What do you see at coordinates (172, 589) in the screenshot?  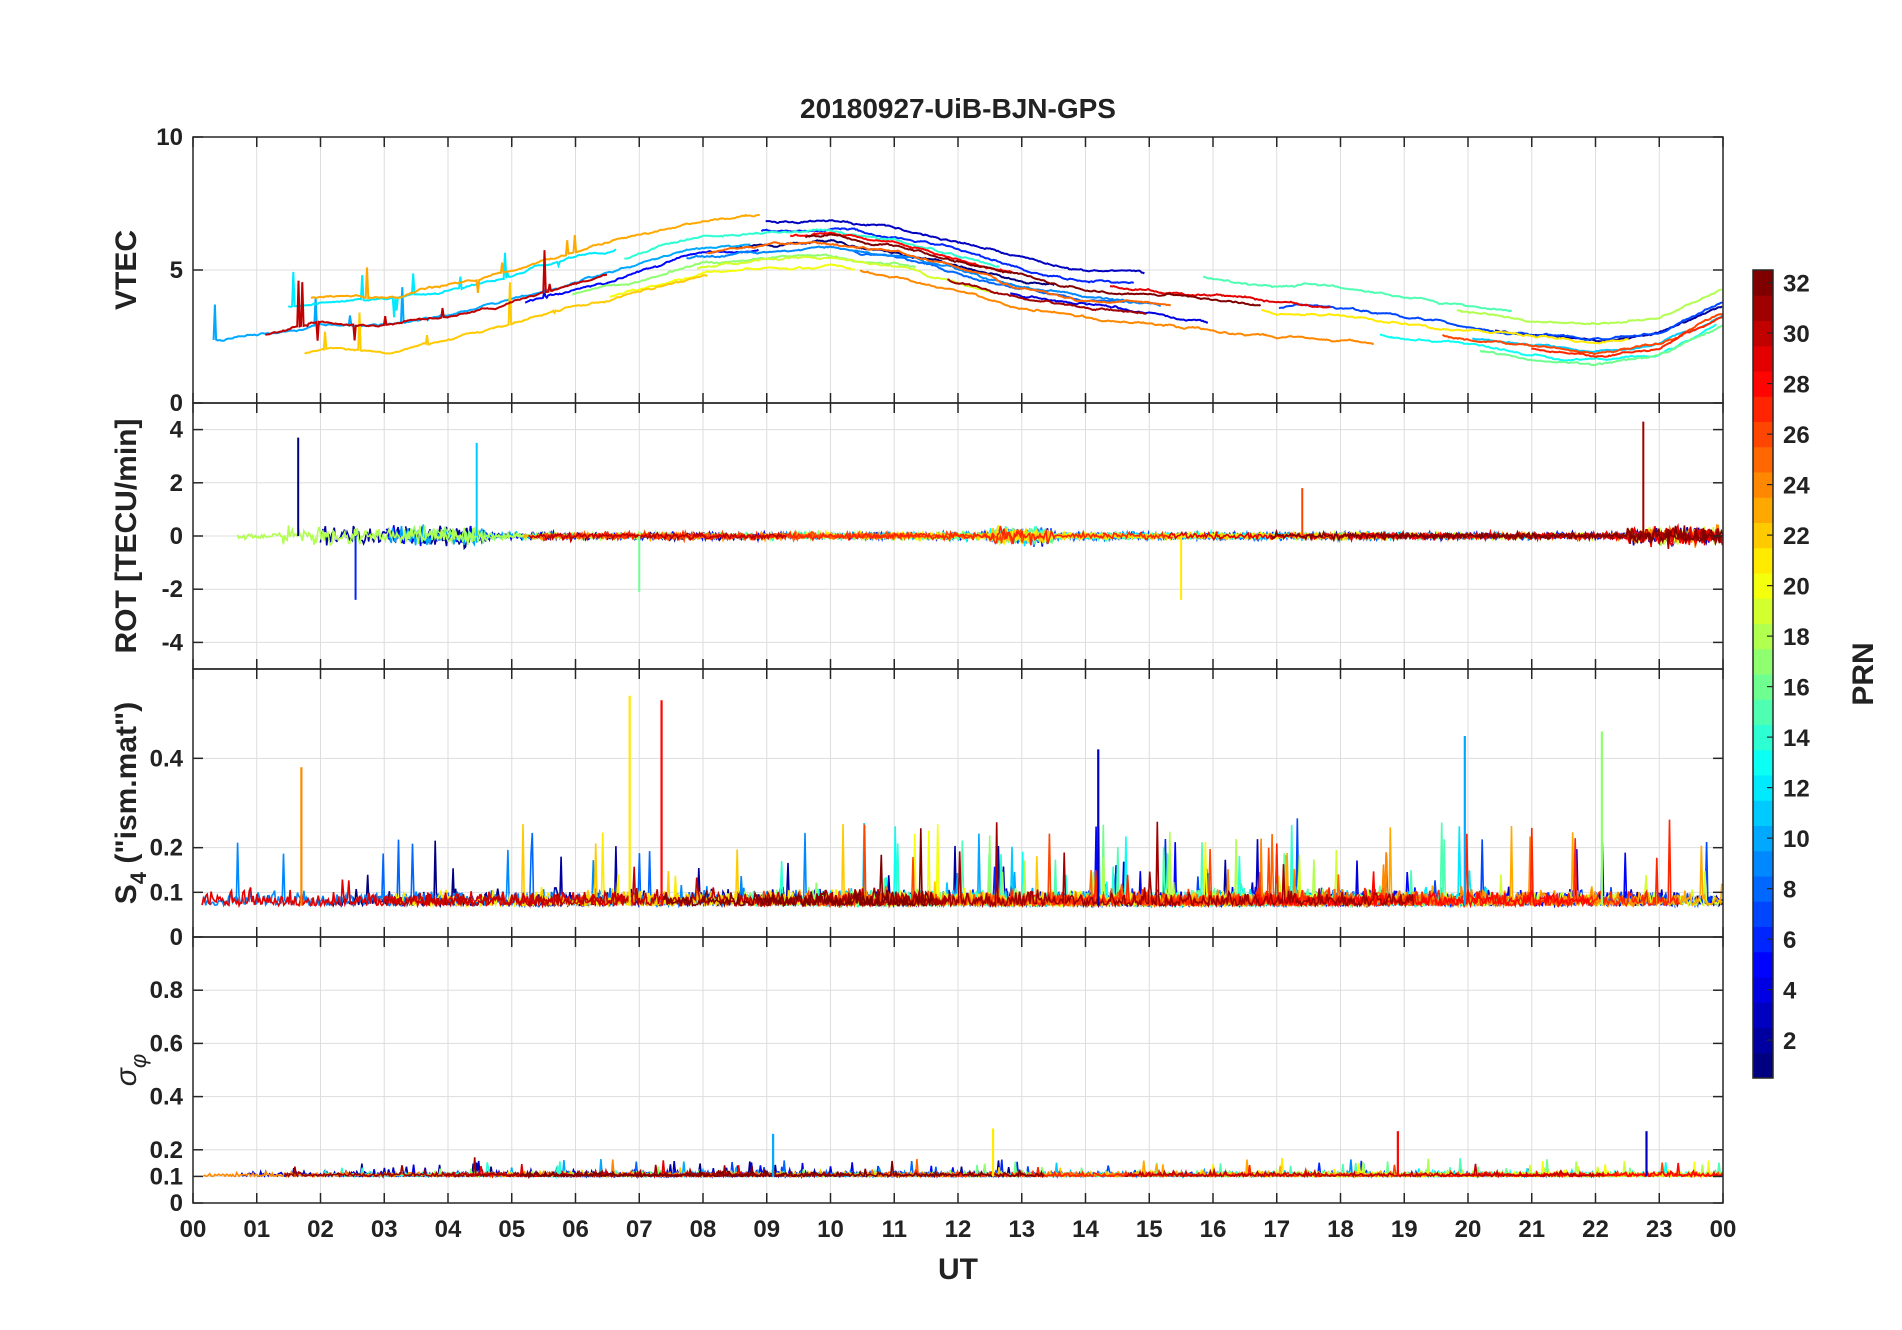 I see `y-tick-label: -2` at bounding box center [172, 589].